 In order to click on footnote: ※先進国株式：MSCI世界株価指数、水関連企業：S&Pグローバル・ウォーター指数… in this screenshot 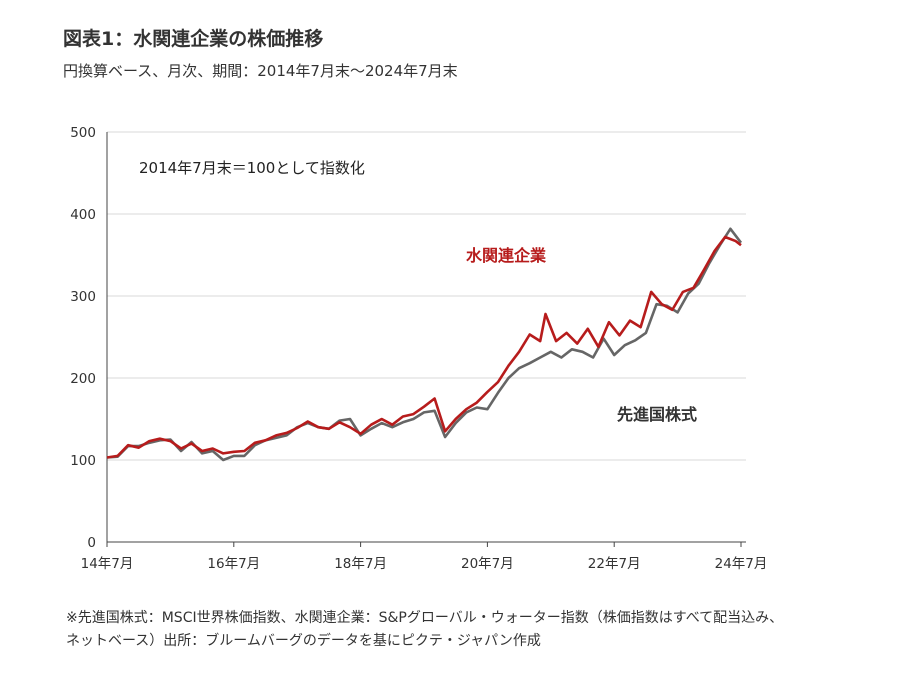, I will do `click(471, 630)`.